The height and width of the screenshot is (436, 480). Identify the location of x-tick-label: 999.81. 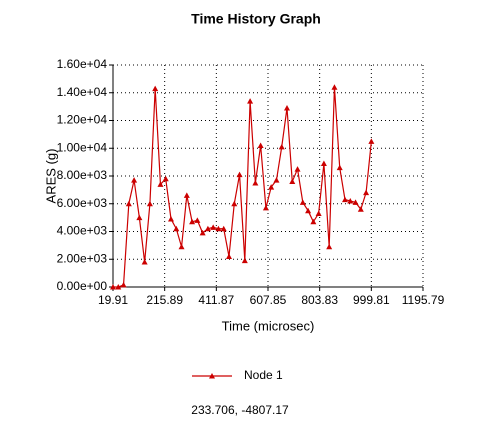
(371, 300).